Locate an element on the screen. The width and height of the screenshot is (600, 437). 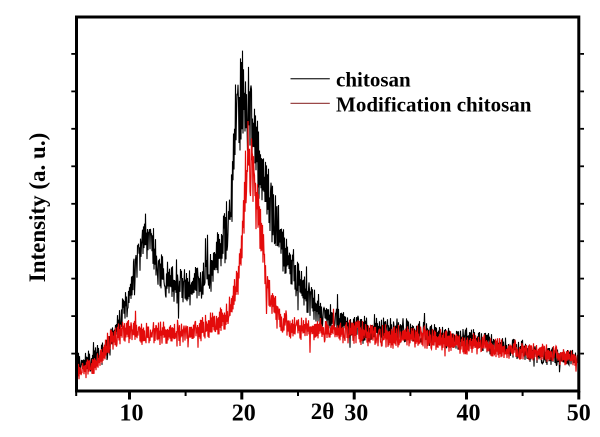
svg-text: Modification chitosan is located at coordinates (434, 105).